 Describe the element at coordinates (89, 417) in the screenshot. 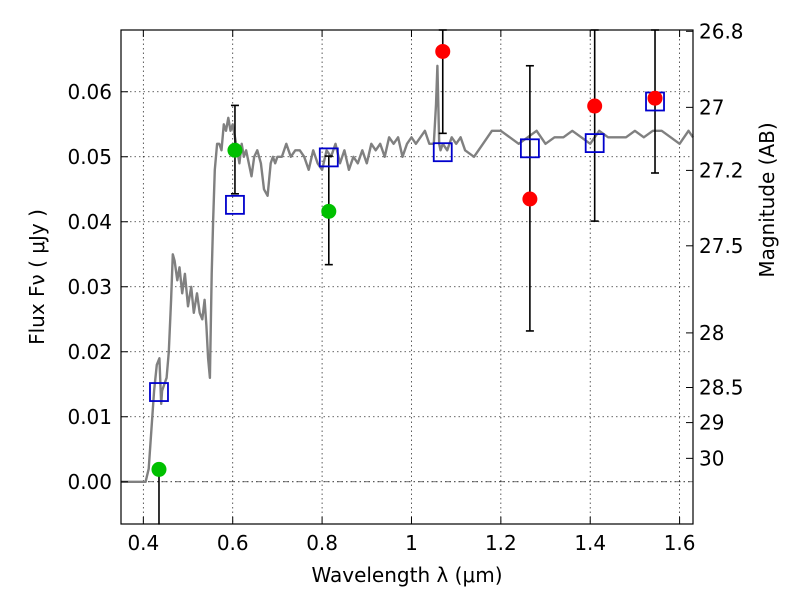

I see `y-tick-label: 0.01` at that location.